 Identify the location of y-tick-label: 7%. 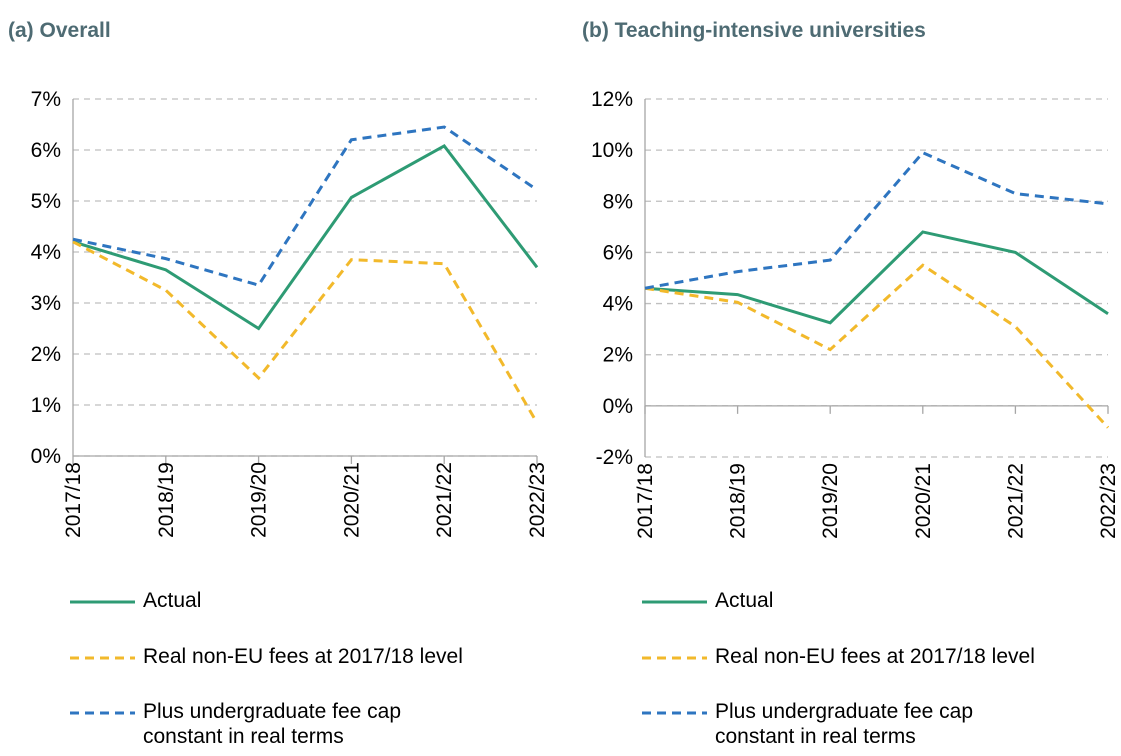
(46, 99).